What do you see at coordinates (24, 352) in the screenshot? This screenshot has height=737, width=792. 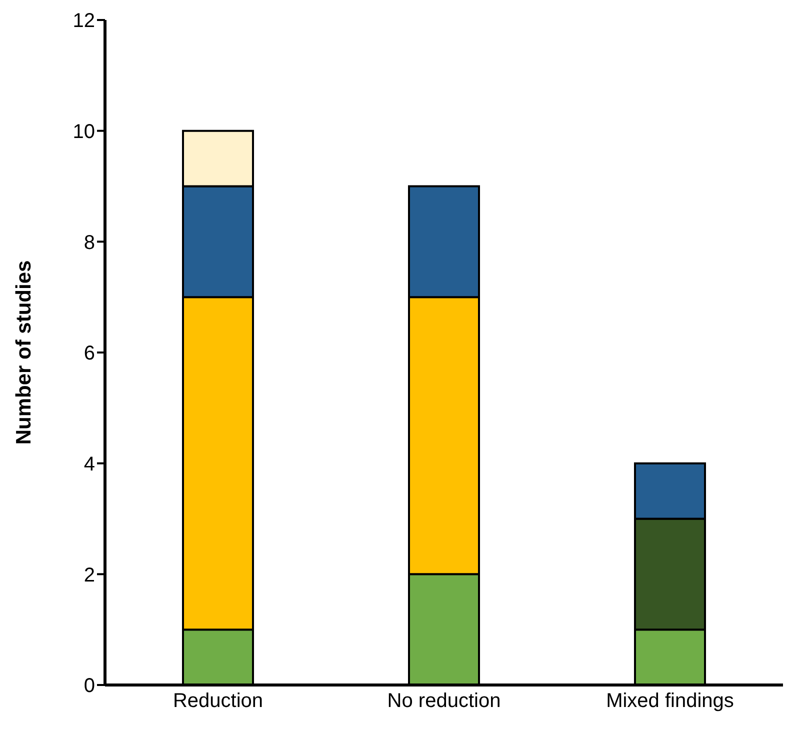 I see `y-axis-title: Number of studies` at bounding box center [24, 352].